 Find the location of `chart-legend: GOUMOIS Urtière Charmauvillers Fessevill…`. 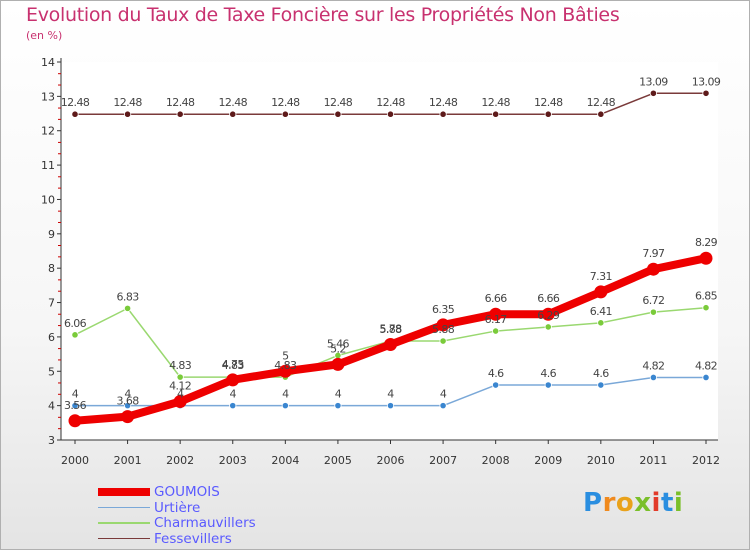

chart-legend: GOUMOIS Urtière Charmauvillers Fessevill… is located at coordinates (228, 516).